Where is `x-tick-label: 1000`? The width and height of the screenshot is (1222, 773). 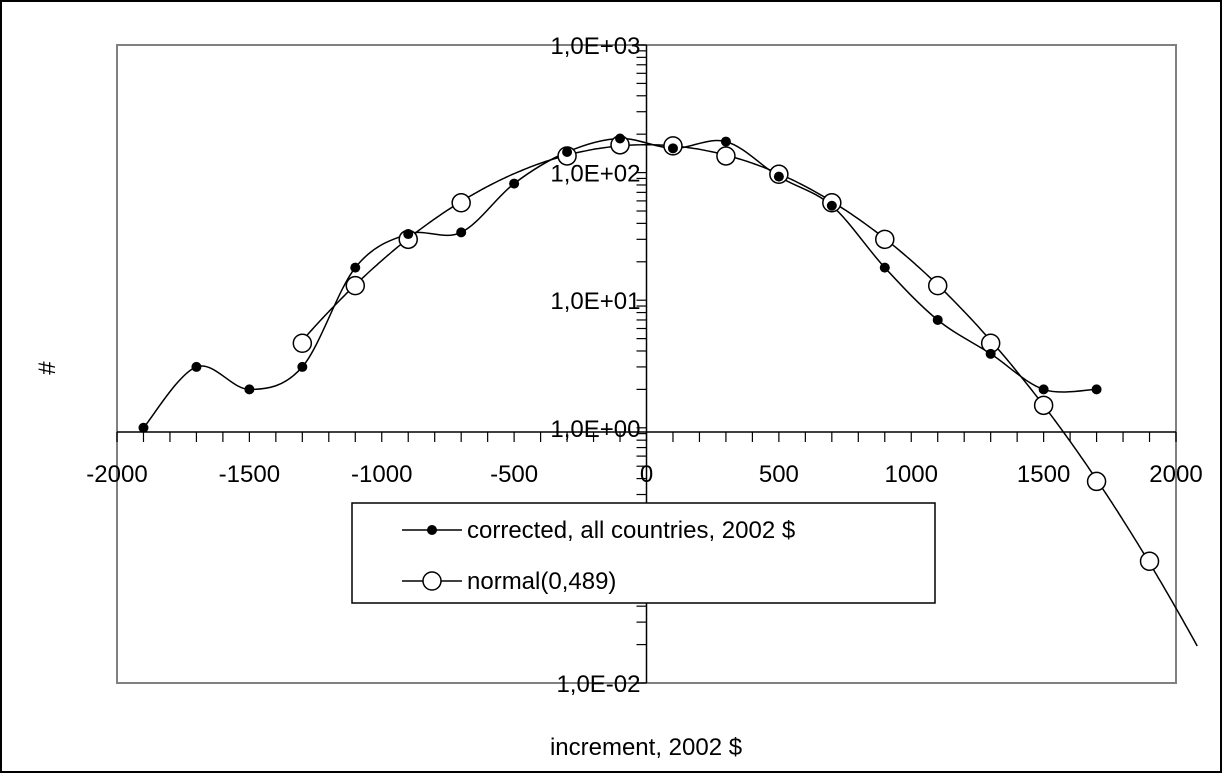
x-tick-label: 1000 is located at coordinates (911, 474).